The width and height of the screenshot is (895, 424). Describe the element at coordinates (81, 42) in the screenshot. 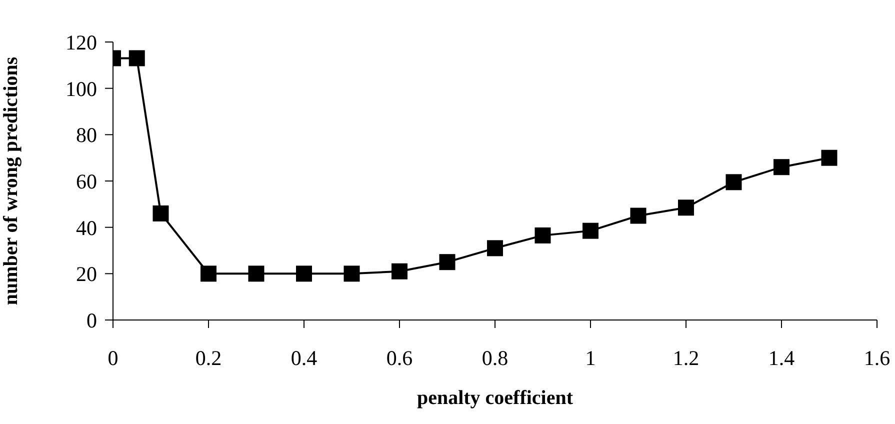

I see `y-tick-label: 120` at that location.